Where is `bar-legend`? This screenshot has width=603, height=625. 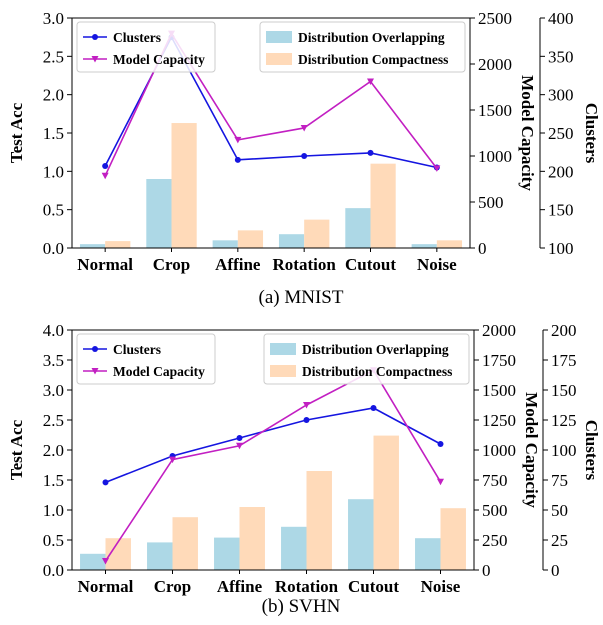
bar-legend is located at coordinates (366, 359).